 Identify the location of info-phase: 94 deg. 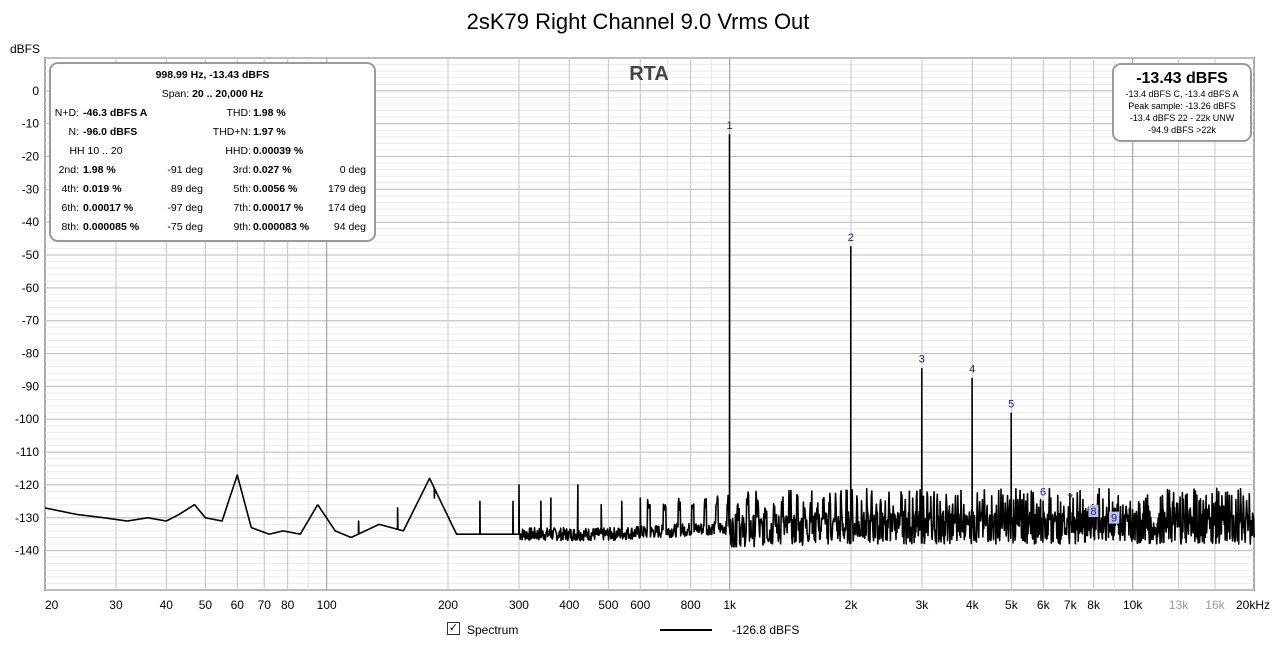
(349, 227).